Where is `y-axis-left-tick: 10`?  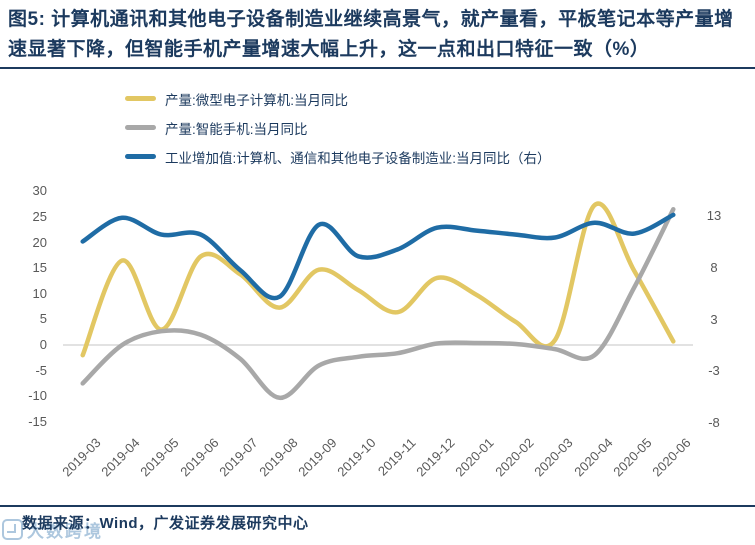 y-axis-left-tick: 10 is located at coordinates (39, 293).